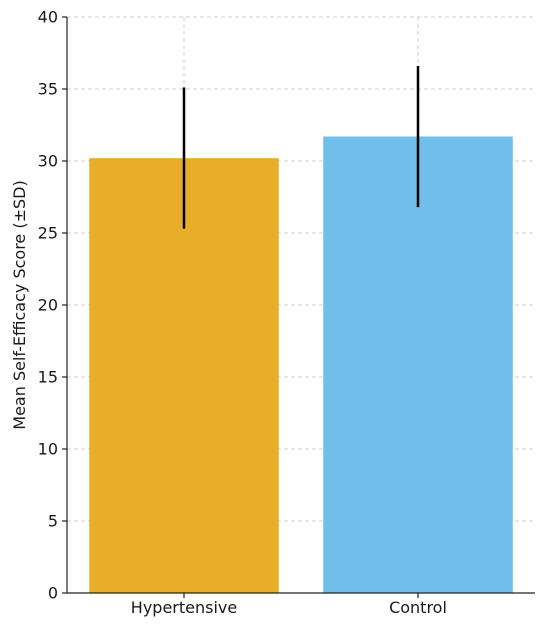  Describe the element at coordinates (289, 605) in the screenshot. I see `x-ticks: Hypertensive Control` at that location.